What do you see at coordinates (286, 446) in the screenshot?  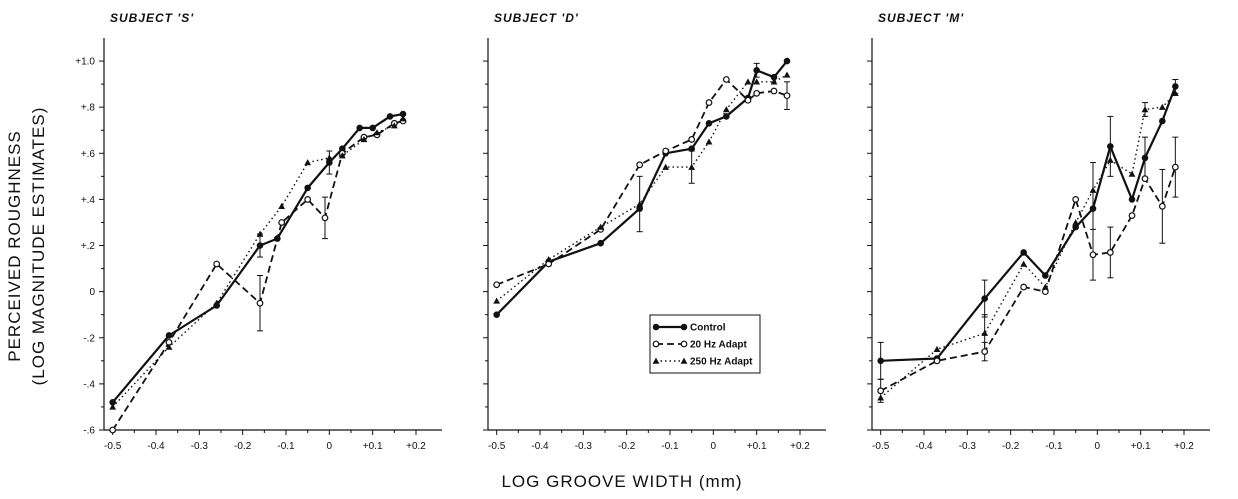 I see `x-tick-label: -0.1` at bounding box center [286, 446].